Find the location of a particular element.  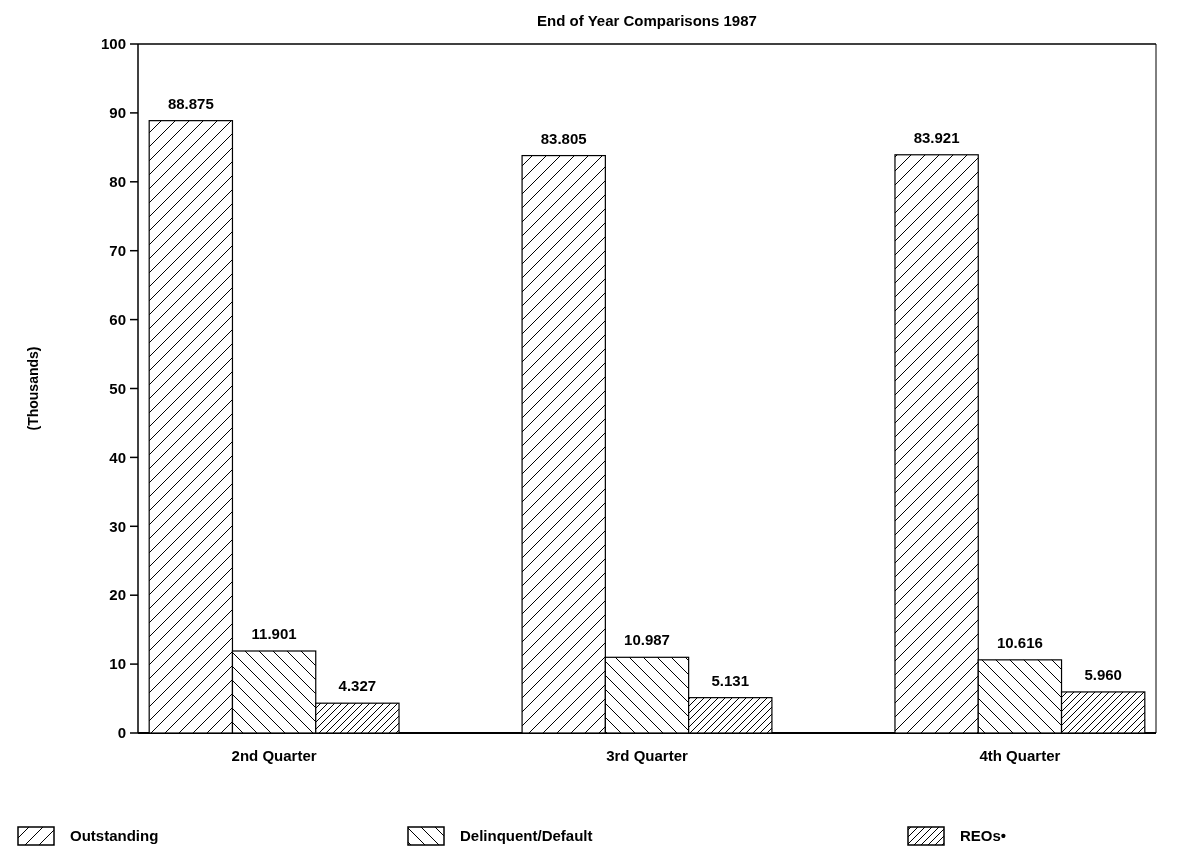

x-tick-label: 3rd Quarter is located at coordinates (647, 755).